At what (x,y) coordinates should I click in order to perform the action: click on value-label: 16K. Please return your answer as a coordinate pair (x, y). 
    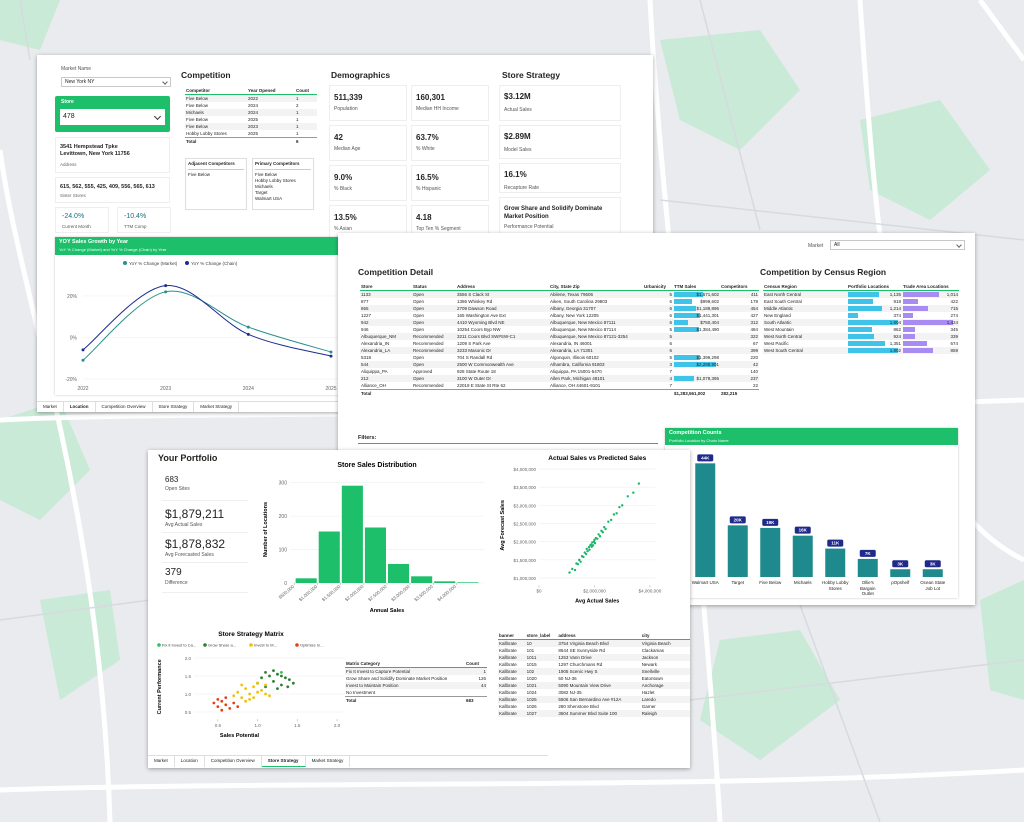
    Looking at the image, I should click on (803, 530).